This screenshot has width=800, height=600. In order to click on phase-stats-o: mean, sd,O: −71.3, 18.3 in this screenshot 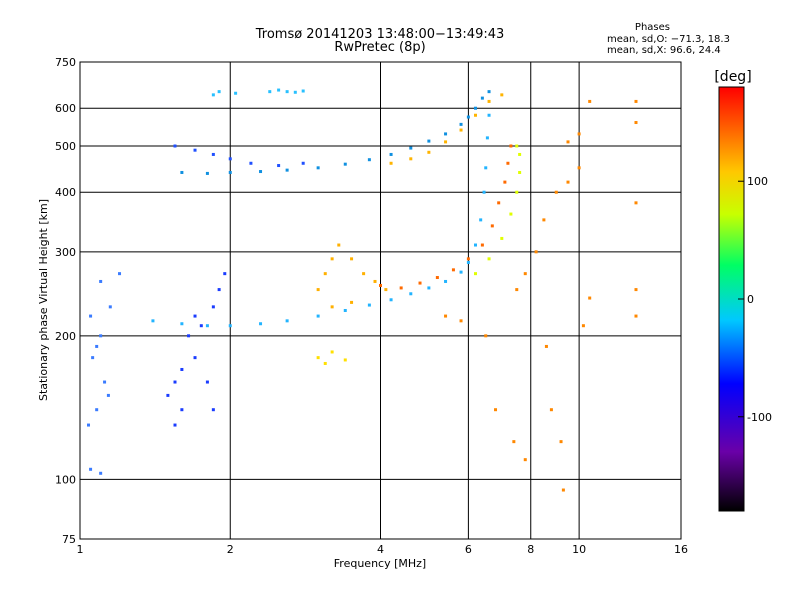, I will do `click(668, 39)`.